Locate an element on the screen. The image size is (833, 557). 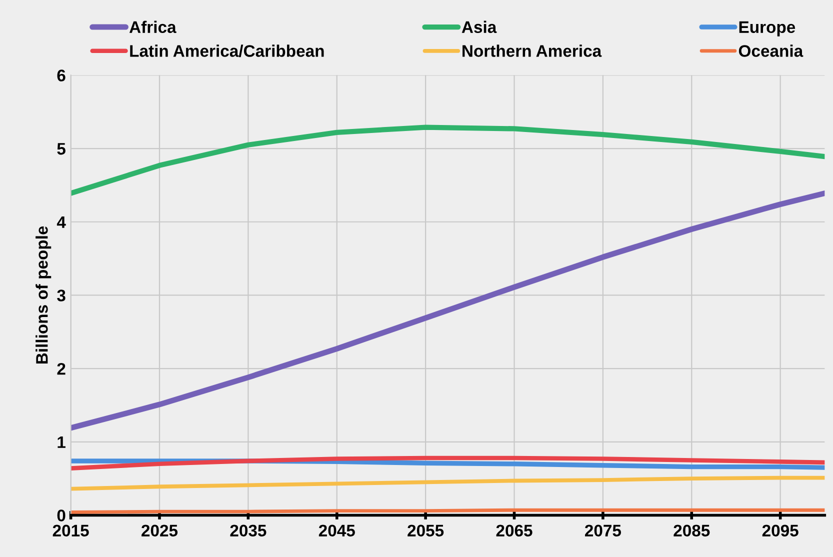
legend-label: Oceania is located at coordinates (771, 50).